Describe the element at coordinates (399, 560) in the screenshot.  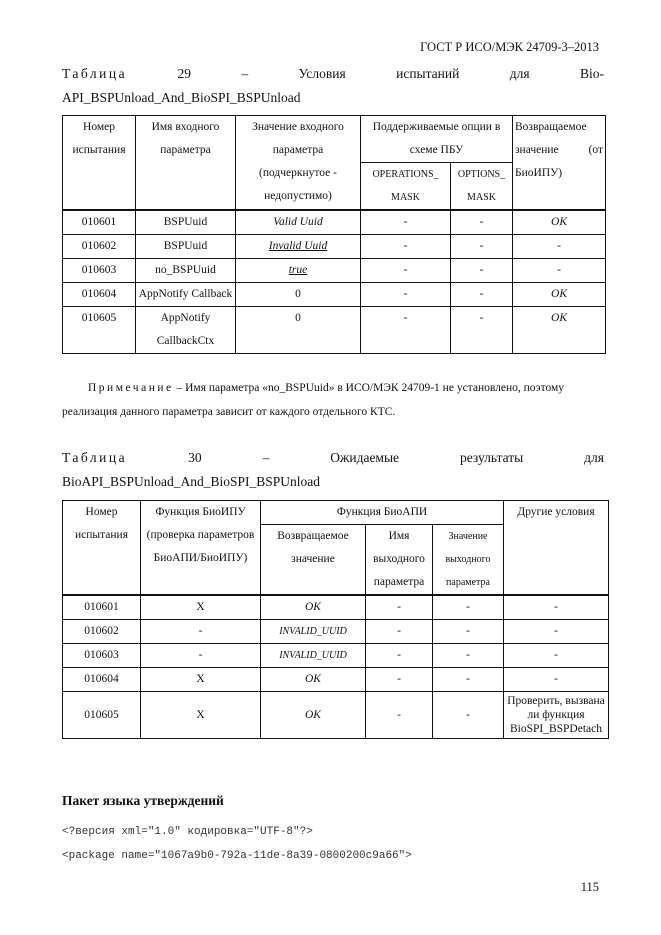
I see `header-out-name: Имя выходного параметра` at that location.